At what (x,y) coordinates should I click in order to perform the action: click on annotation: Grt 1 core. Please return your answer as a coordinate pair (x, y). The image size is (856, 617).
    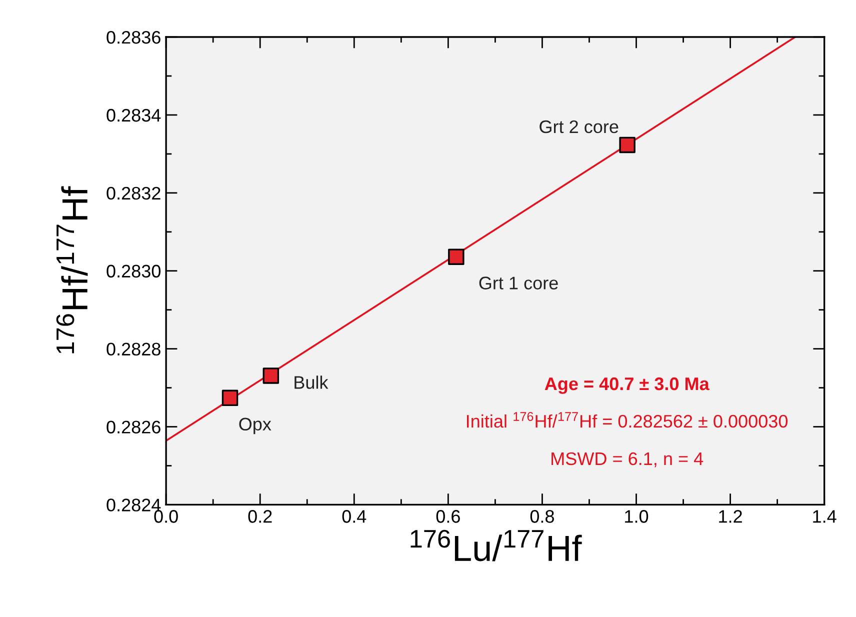
    Looking at the image, I should click on (518, 283).